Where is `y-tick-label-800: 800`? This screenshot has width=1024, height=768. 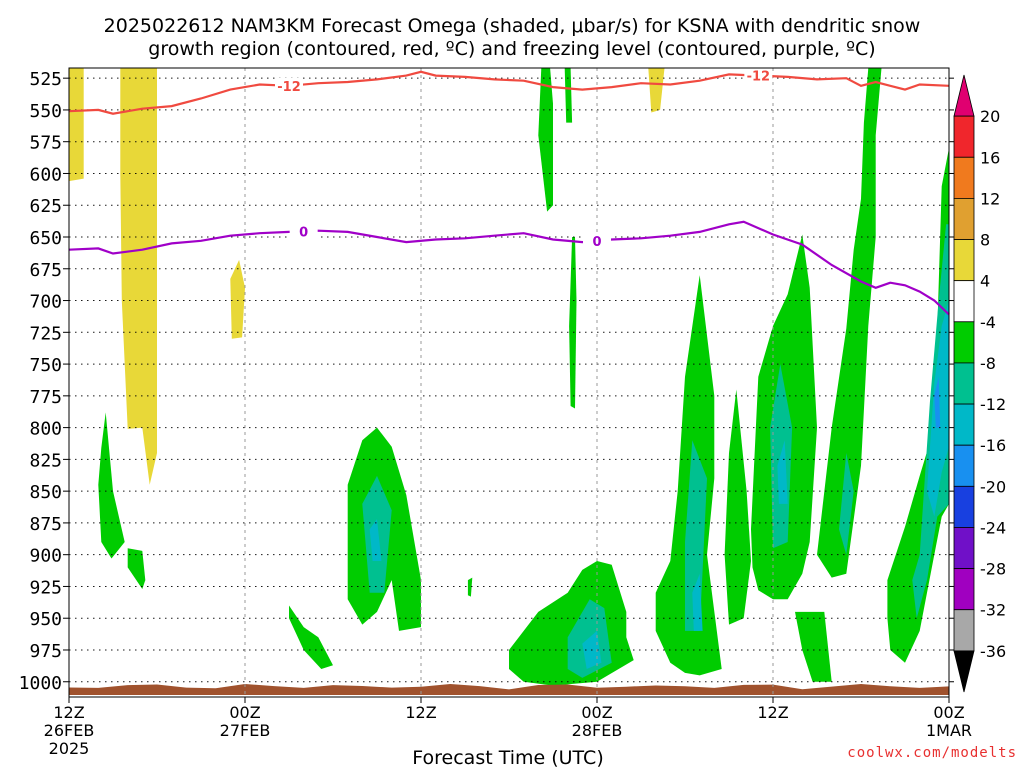 y-tick-label-800: 800 is located at coordinates (45, 429).